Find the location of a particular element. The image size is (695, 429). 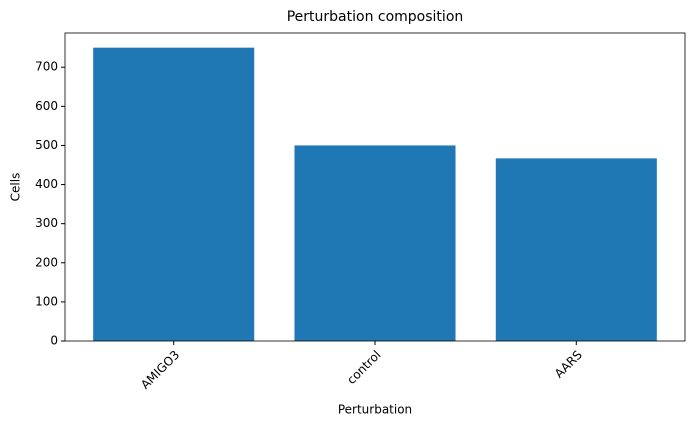

y-tick-label: 600 is located at coordinates (46, 106).